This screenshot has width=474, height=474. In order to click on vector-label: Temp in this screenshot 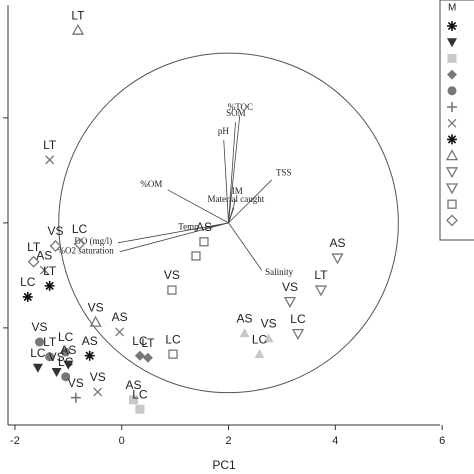, I will do `click(188, 226)`.